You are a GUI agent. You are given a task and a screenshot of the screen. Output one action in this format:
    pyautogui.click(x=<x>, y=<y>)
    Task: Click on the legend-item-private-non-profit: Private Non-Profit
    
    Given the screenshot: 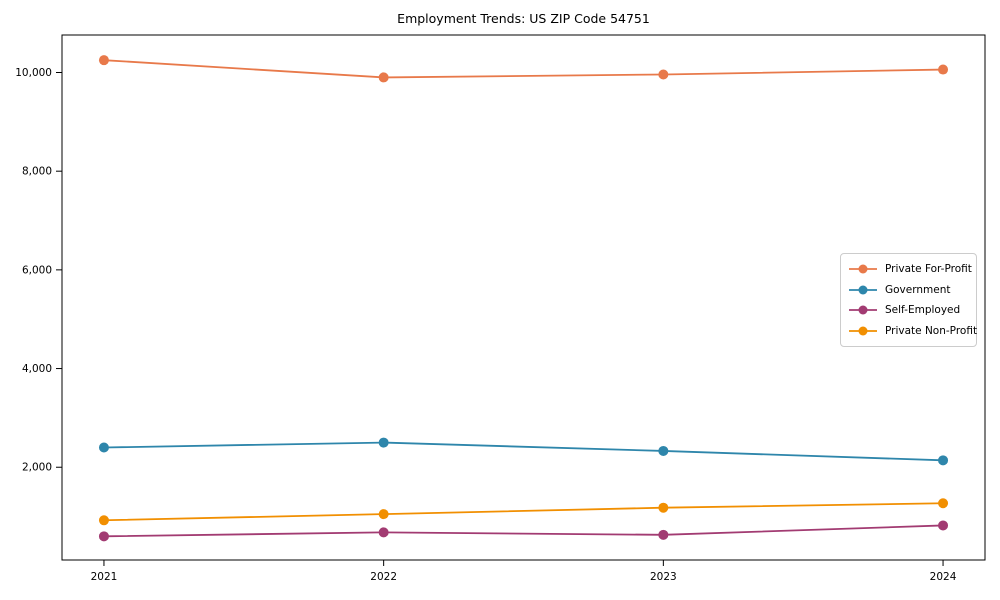 What is the action you would take?
    pyautogui.click(x=912, y=331)
    